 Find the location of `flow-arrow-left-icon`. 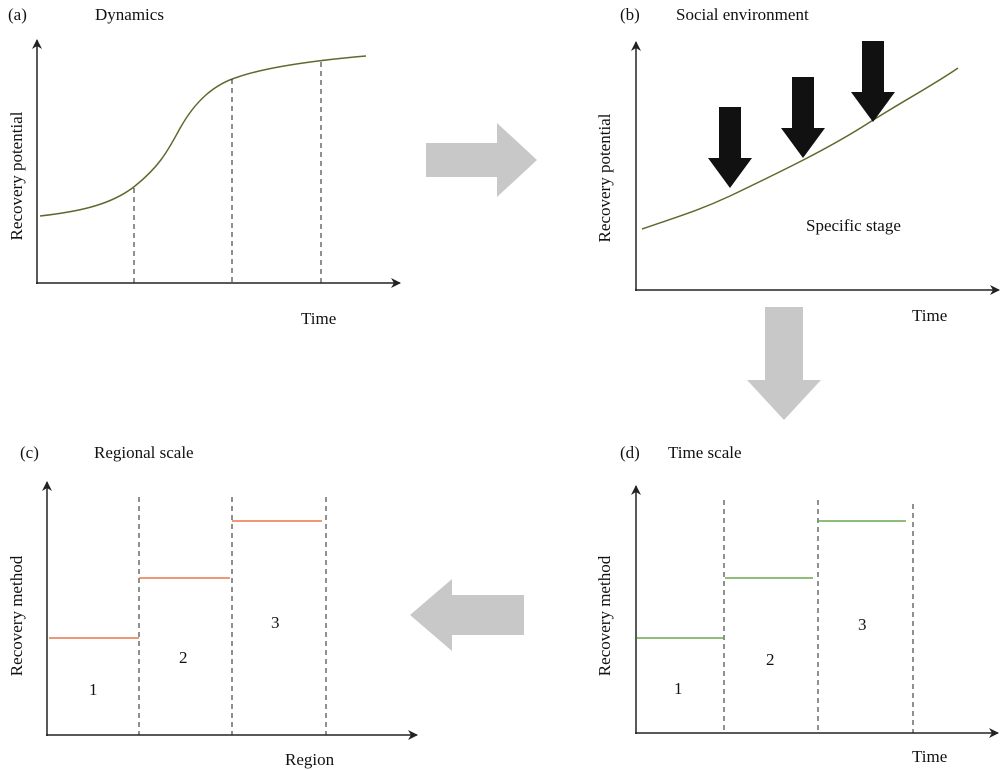

flow-arrow-left-icon is located at coordinates (467, 615).